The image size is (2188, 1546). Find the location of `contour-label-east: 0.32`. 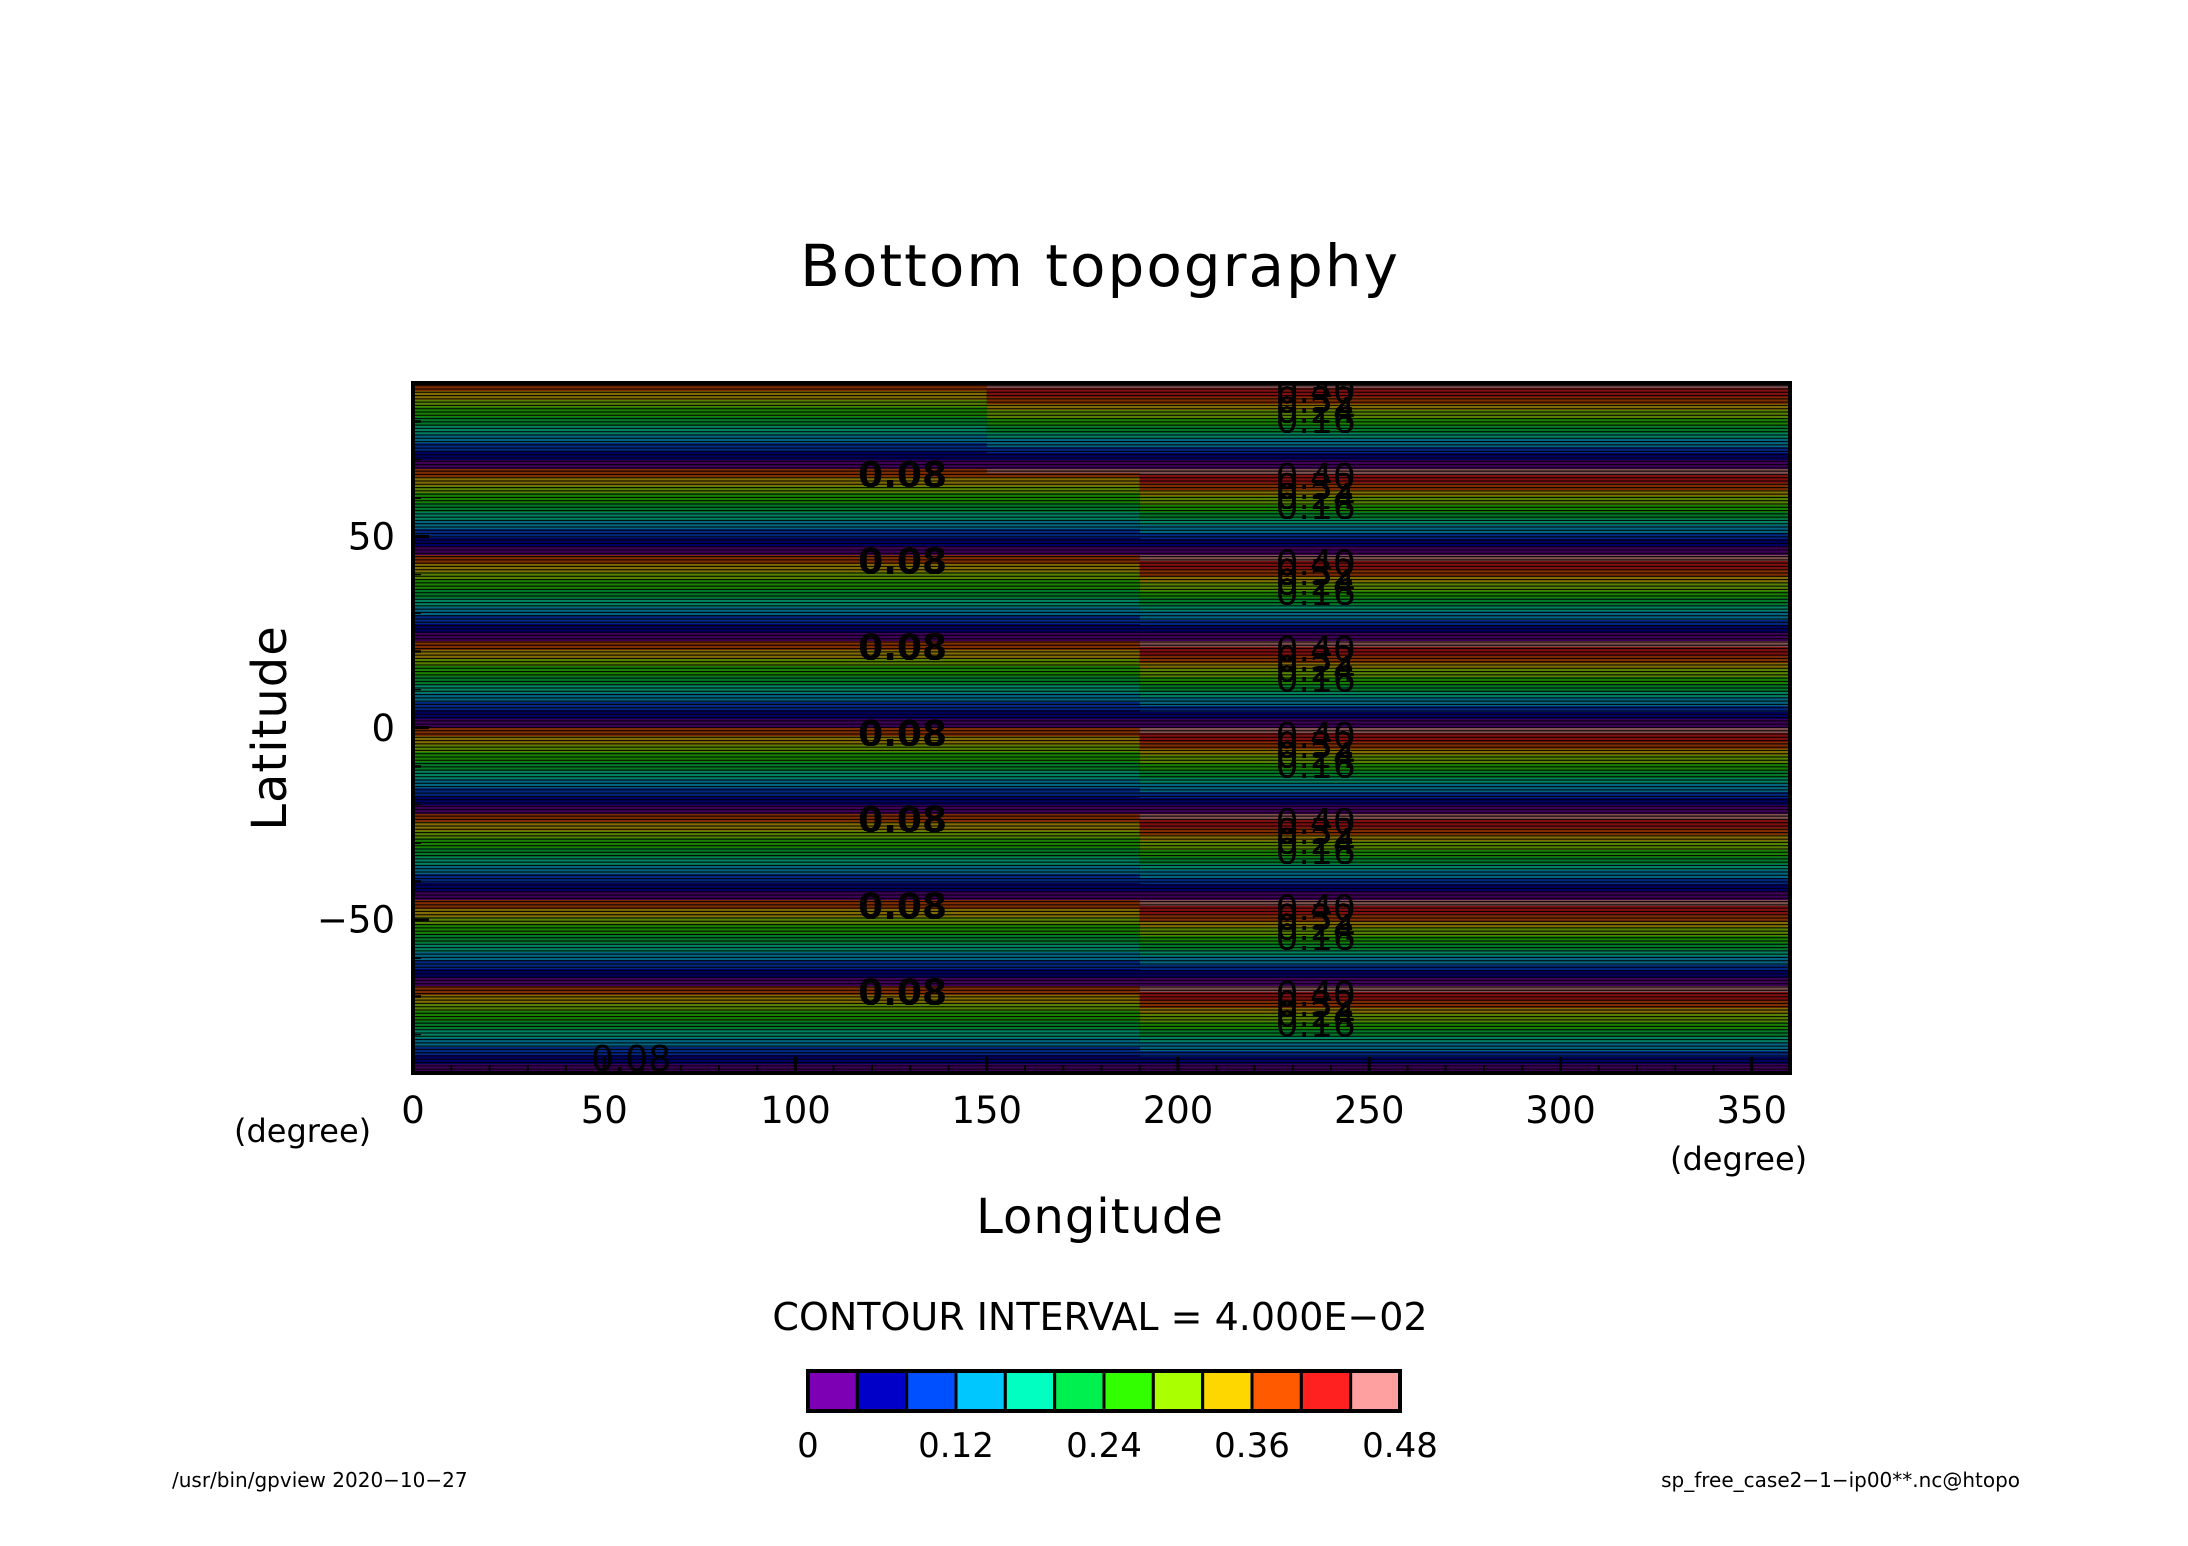

contour-label-east: 0.32 is located at coordinates (1316, 573).